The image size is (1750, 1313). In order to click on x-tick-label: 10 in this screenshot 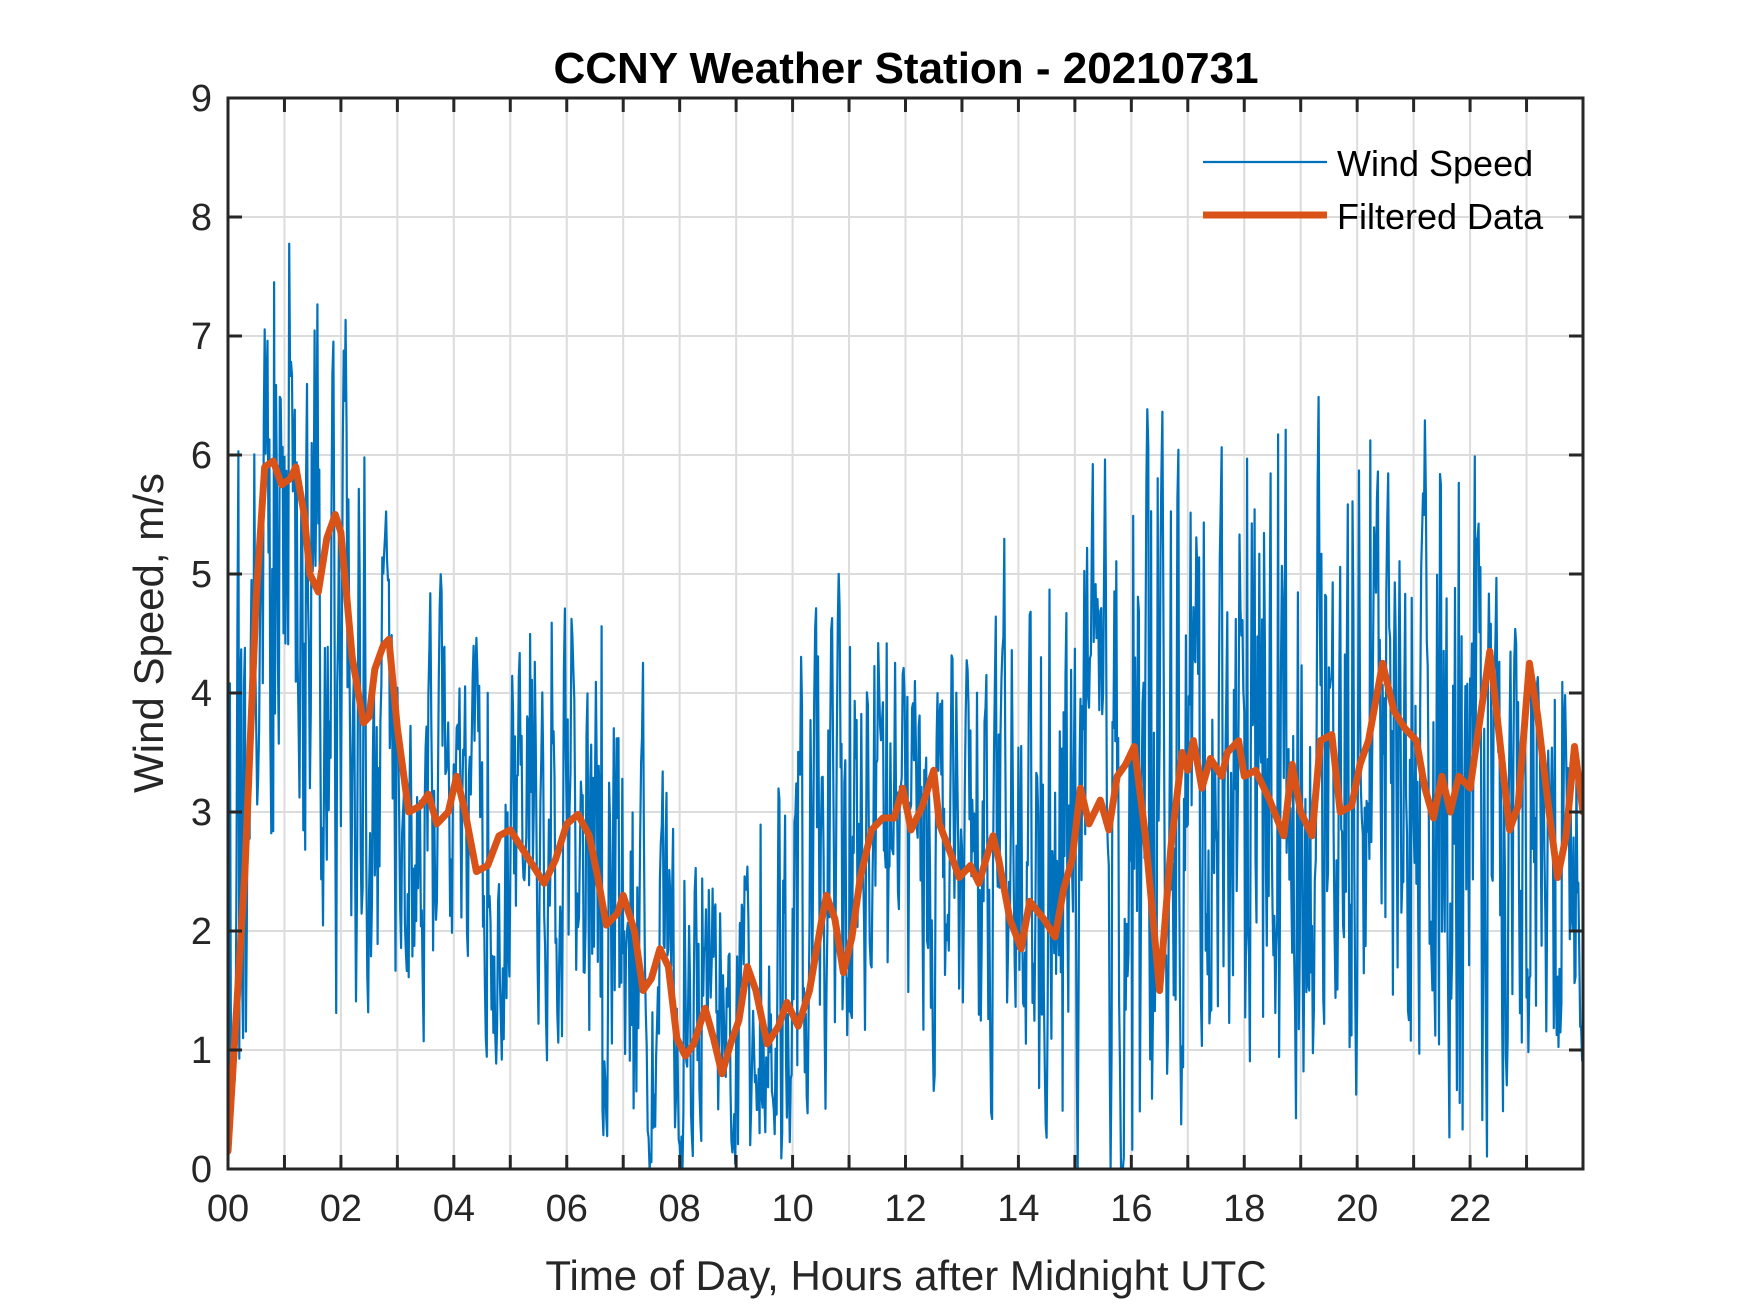, I will do `click(792, 1209)`.